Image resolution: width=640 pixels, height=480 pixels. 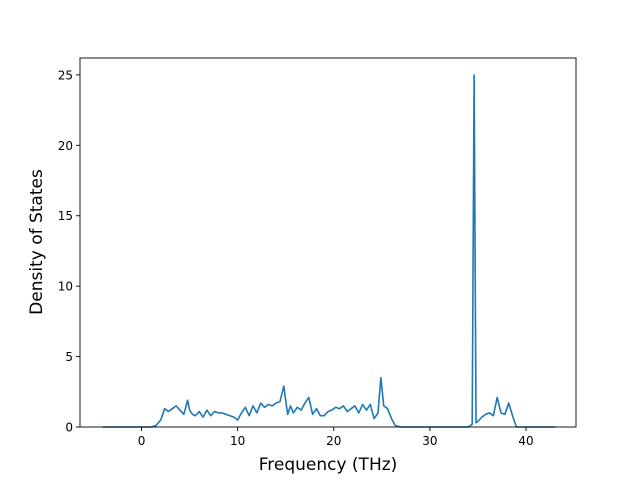 I want to click on x-axis-ticks: 0 10 20 30 40, so click(x=336, y=437).